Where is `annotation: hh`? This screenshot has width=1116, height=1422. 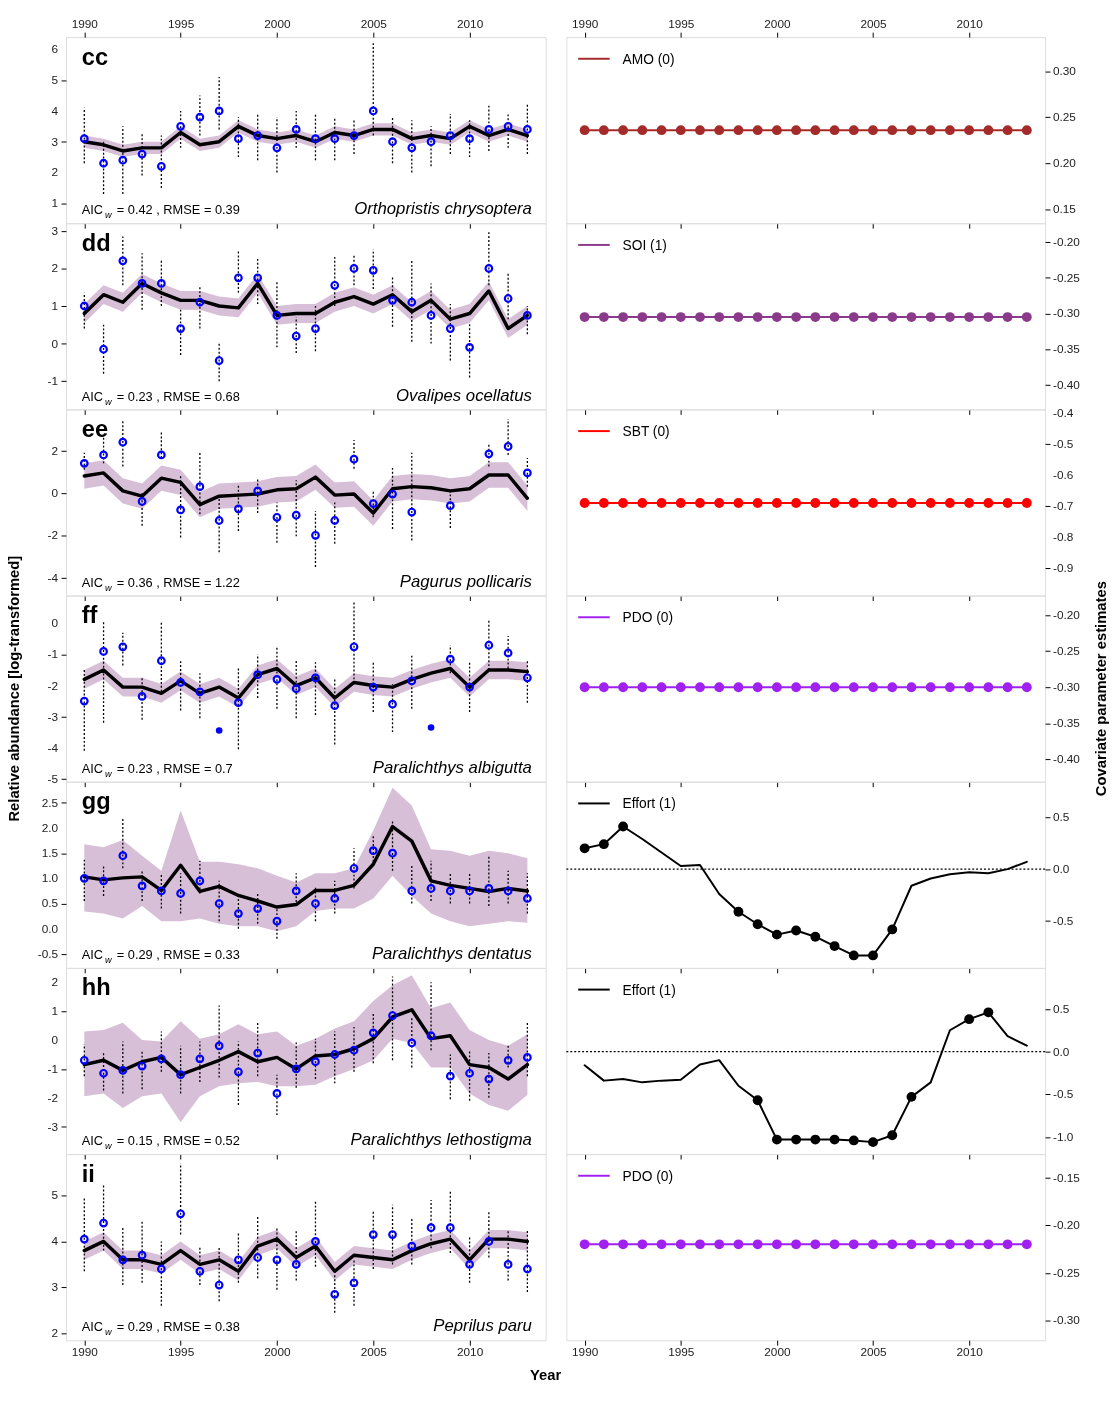 annotation: hh is located at coordinates (96, 987).